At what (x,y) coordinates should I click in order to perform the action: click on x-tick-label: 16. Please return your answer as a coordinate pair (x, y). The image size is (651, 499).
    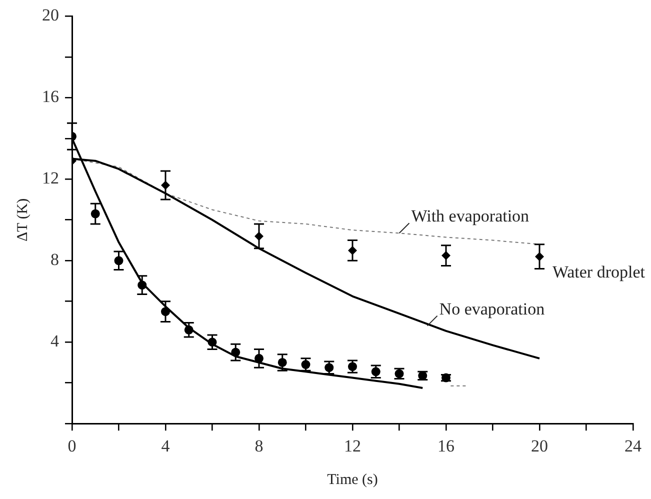
    Looking at the image, I should click on (446, 446).